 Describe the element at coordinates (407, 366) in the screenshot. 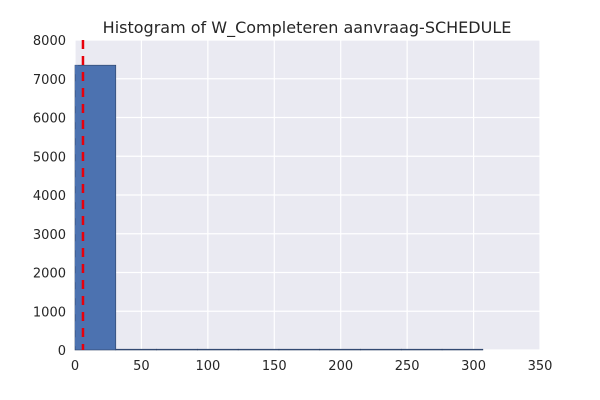

I see `x-tick-label: 250` at that location.